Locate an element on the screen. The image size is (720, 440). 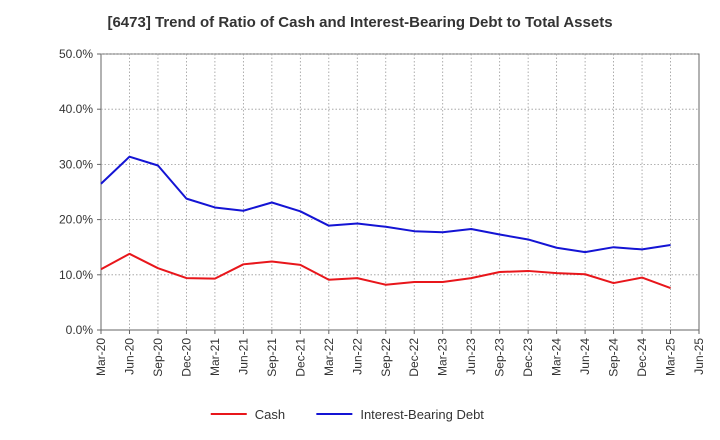
x-tick-label: Sep-24 is located at coordinates (614, 357).